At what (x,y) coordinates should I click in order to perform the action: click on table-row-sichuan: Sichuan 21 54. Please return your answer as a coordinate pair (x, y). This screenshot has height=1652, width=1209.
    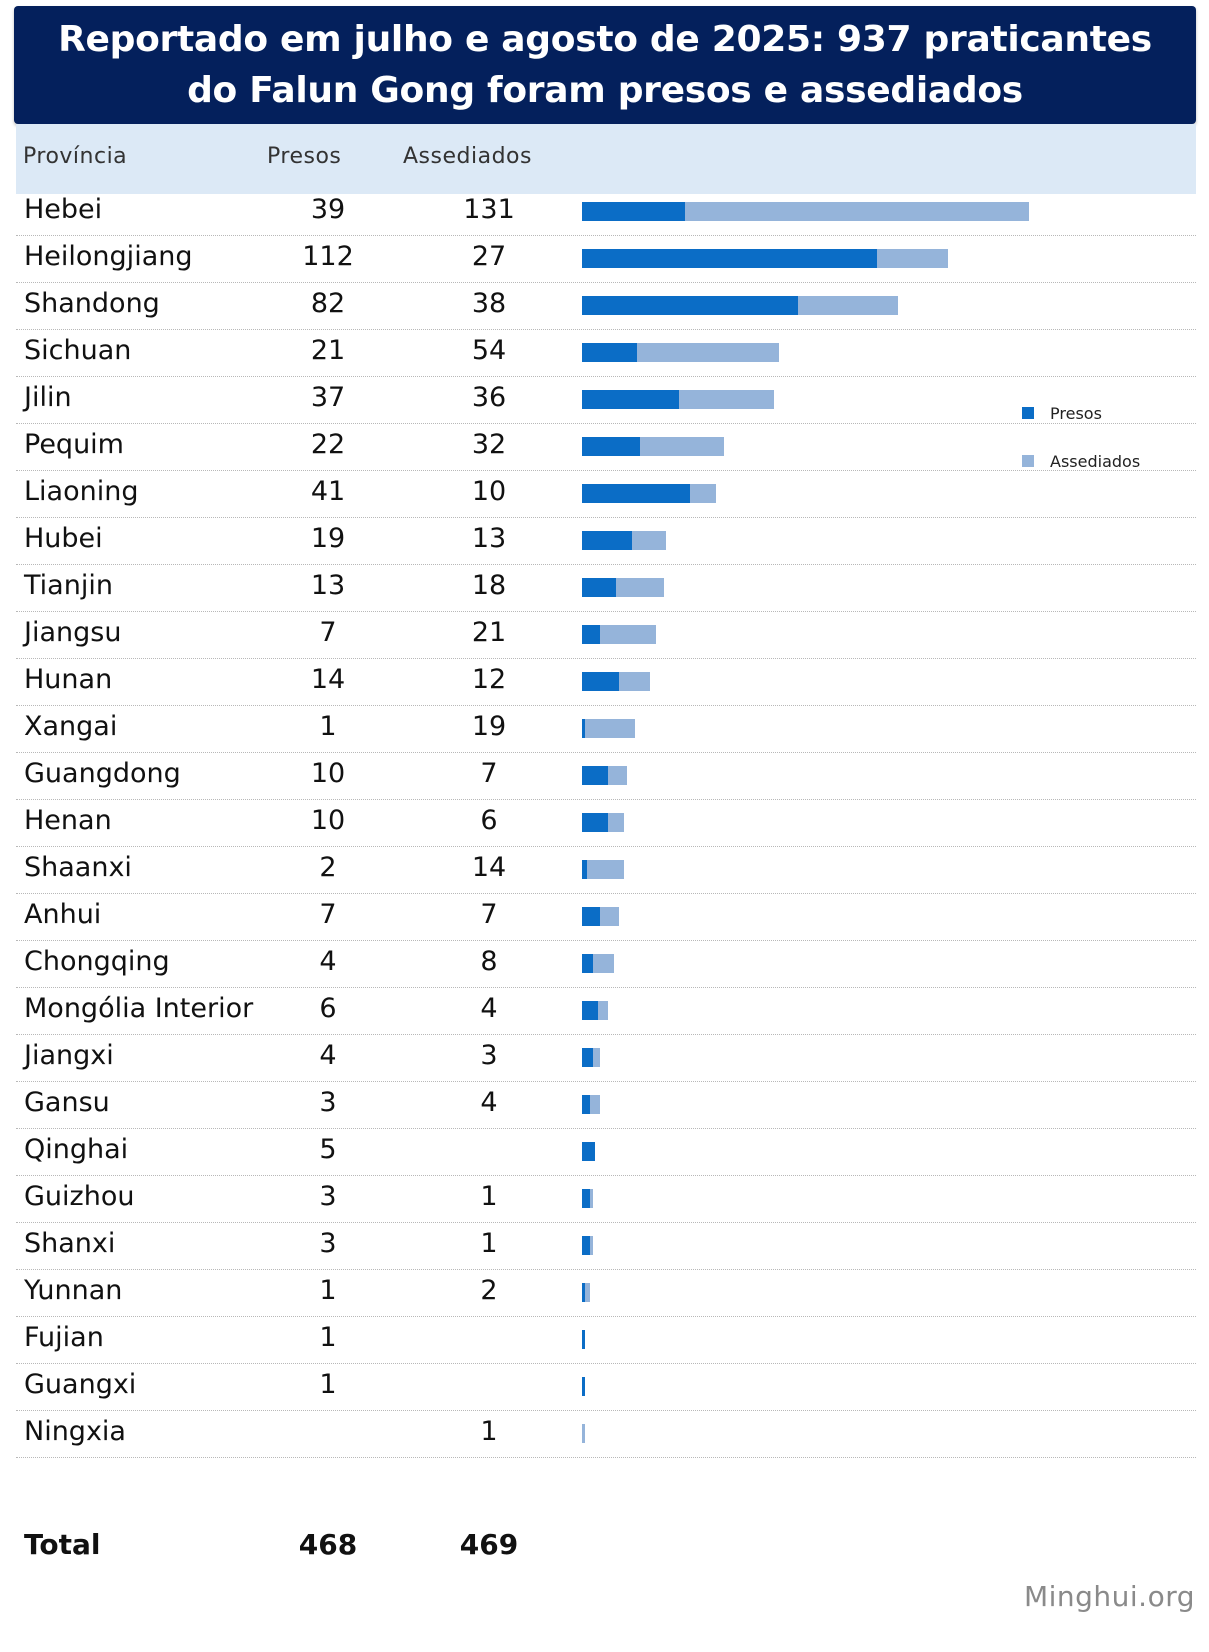
    Looking at the image, I should click on (606, 352).